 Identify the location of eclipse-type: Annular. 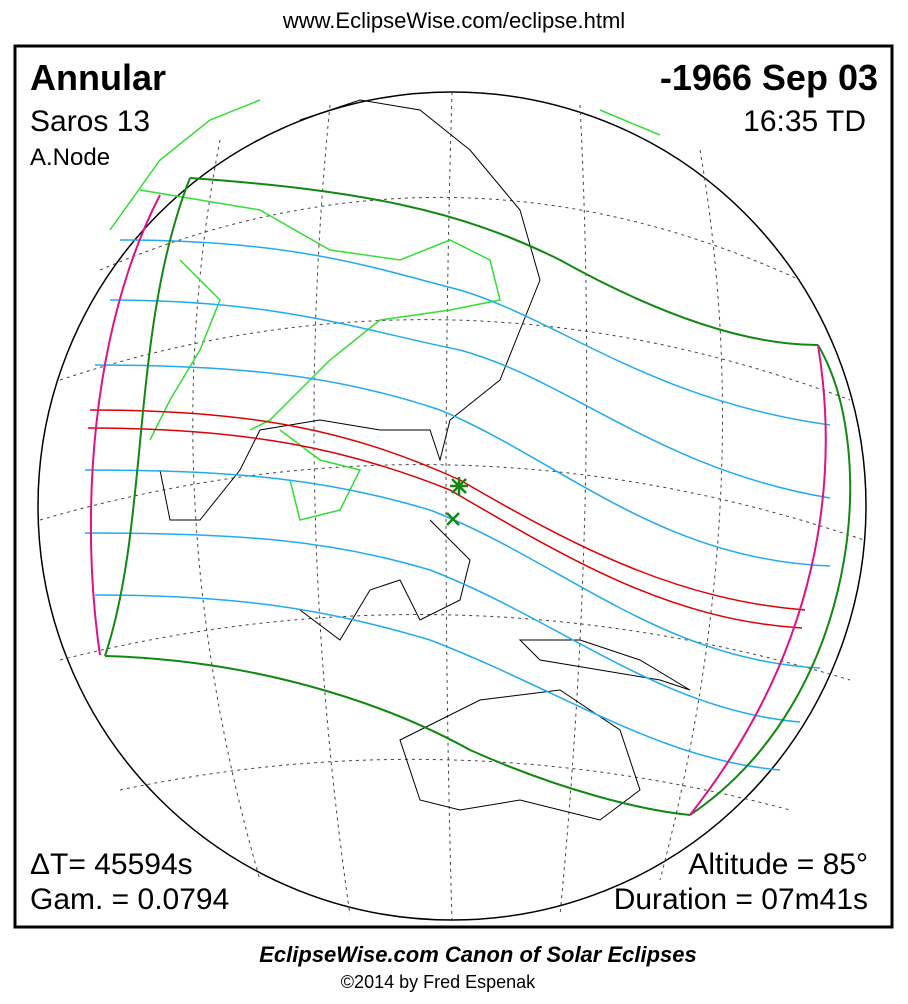
(98, 77).